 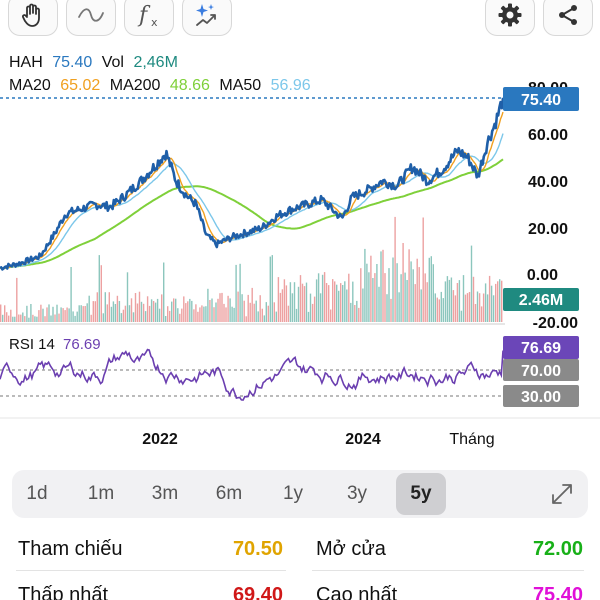 What do you see at coordinates (510, 18) in the screenshot?
I see `settings-button` at bounding box center [510, 18].